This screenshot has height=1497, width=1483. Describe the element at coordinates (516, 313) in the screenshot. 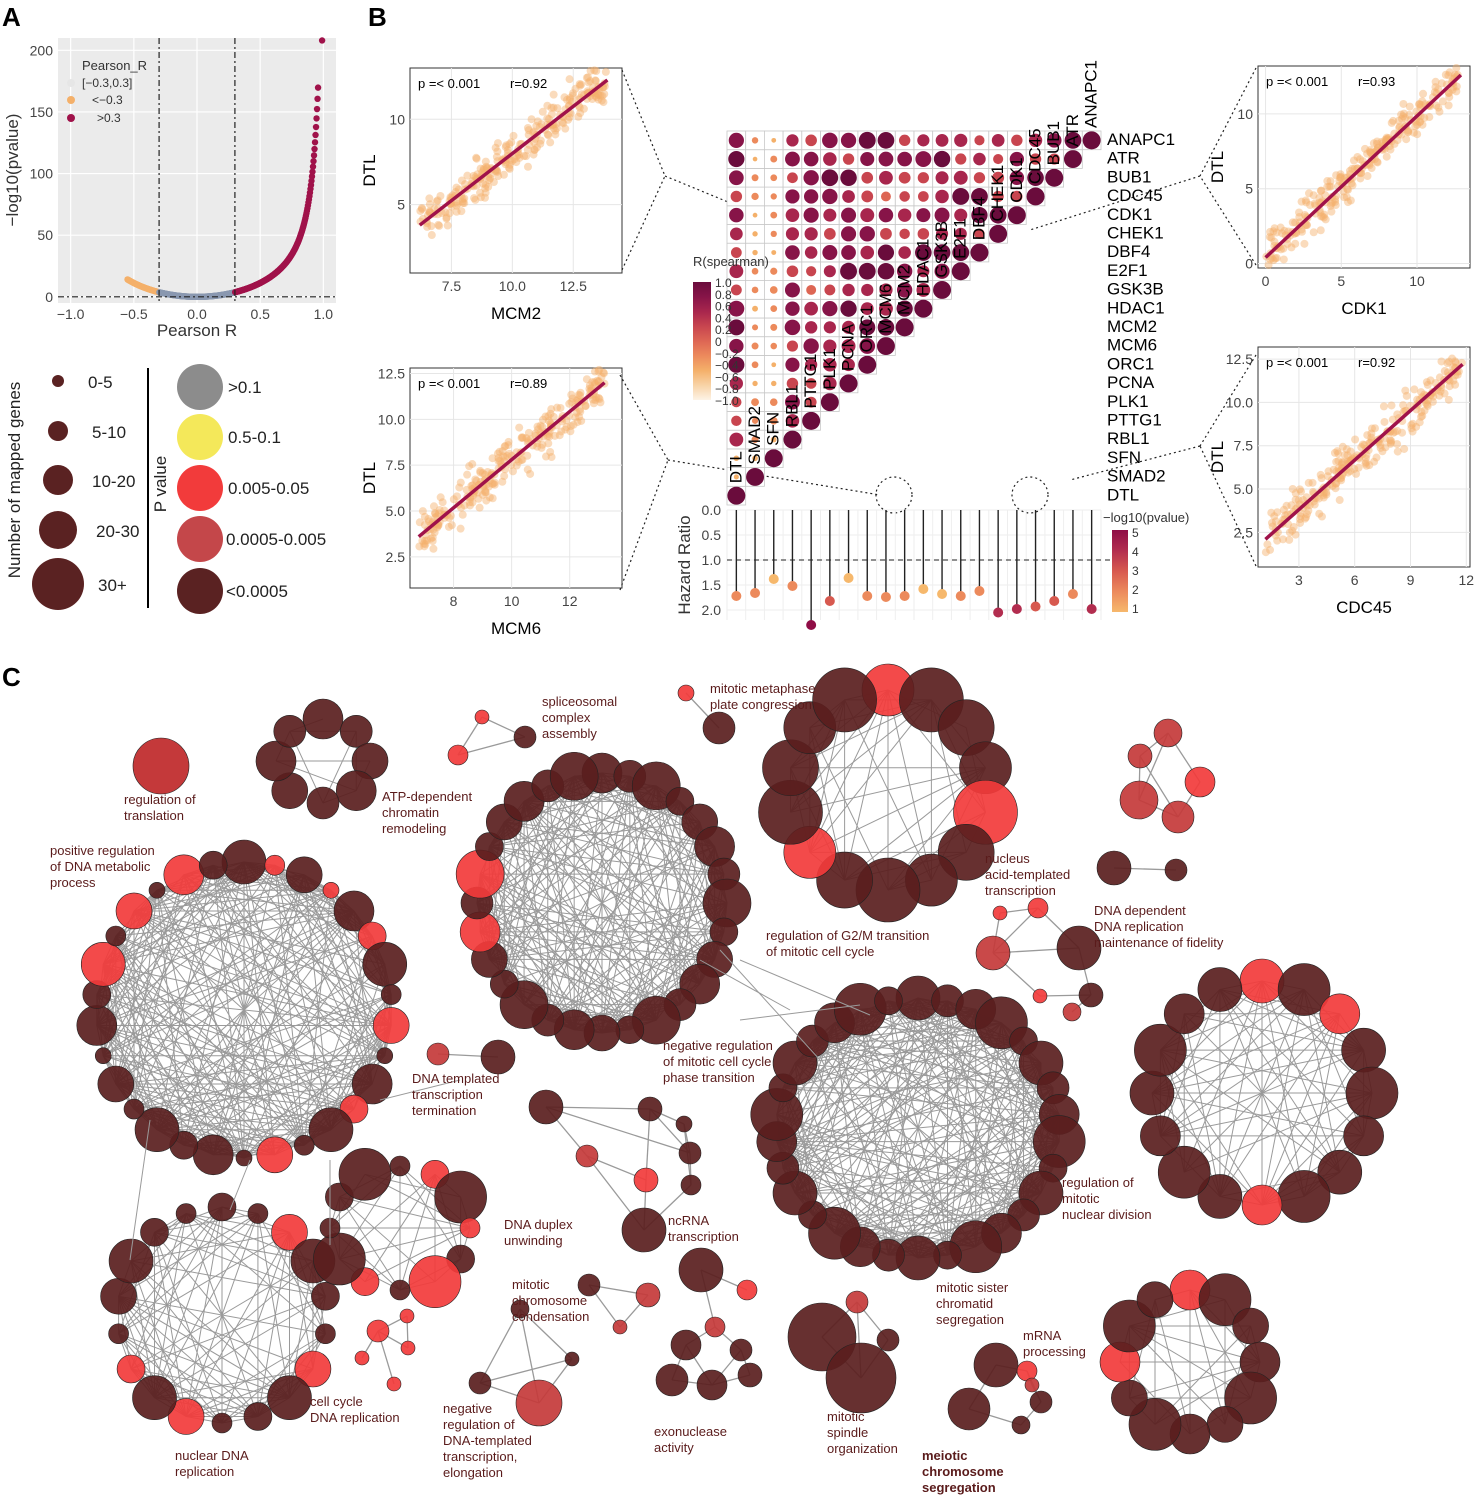

I see `scatter-xlabel: MCM2` at that location.